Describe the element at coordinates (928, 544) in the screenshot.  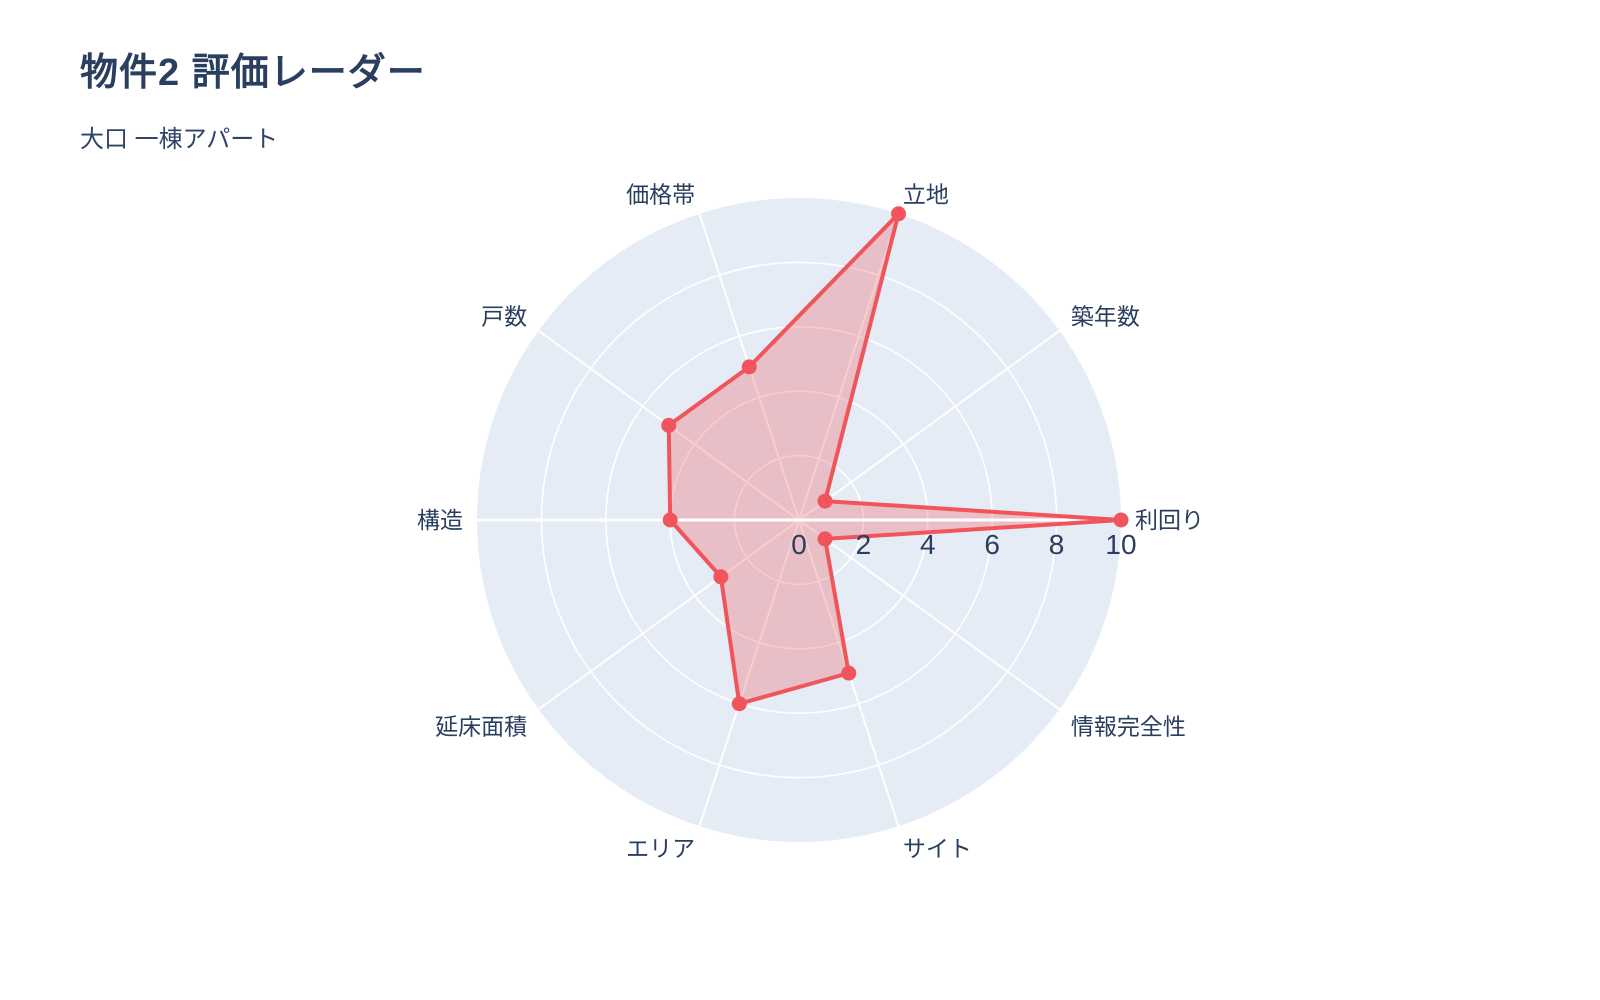
I see `radial-tick-label: 4` at that location.